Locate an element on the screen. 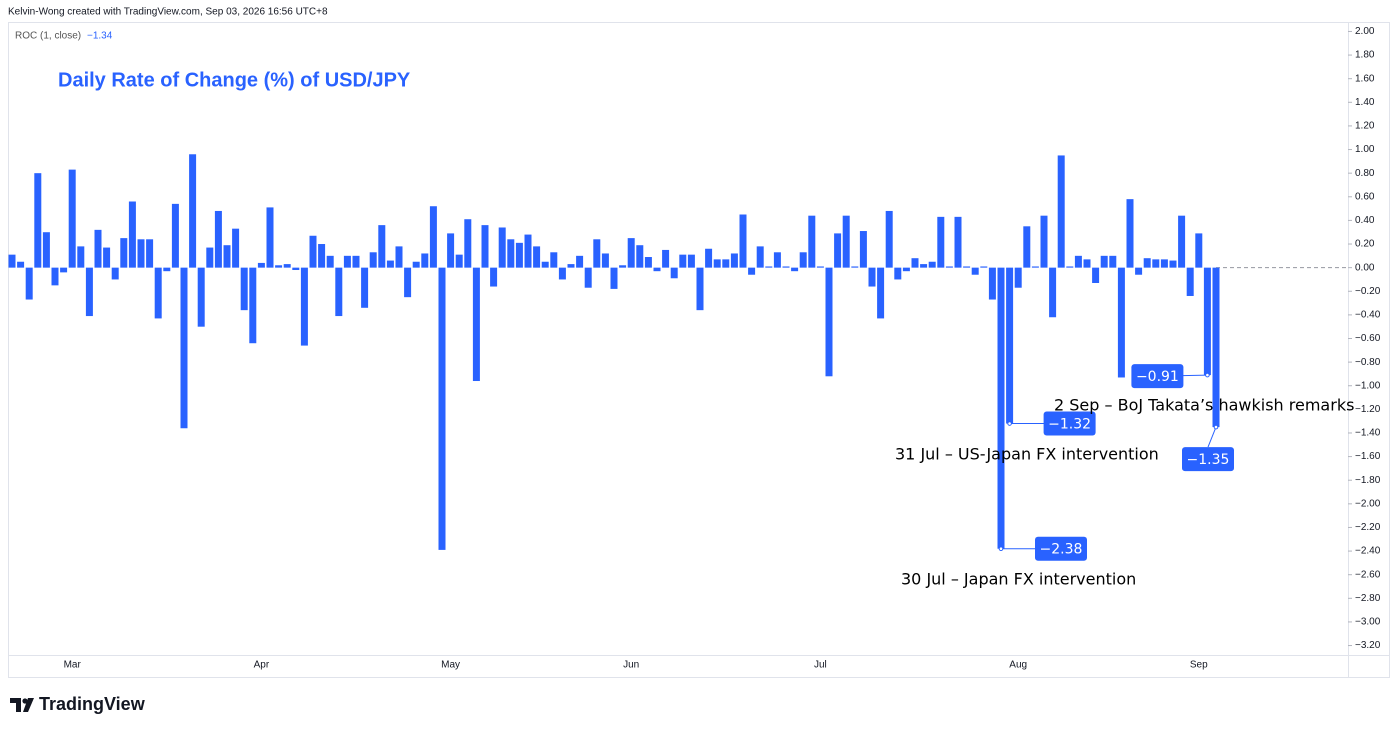 This screenshot has width=1400, height=729. value-label: −1.32 is located at coordinates (1069, 425).